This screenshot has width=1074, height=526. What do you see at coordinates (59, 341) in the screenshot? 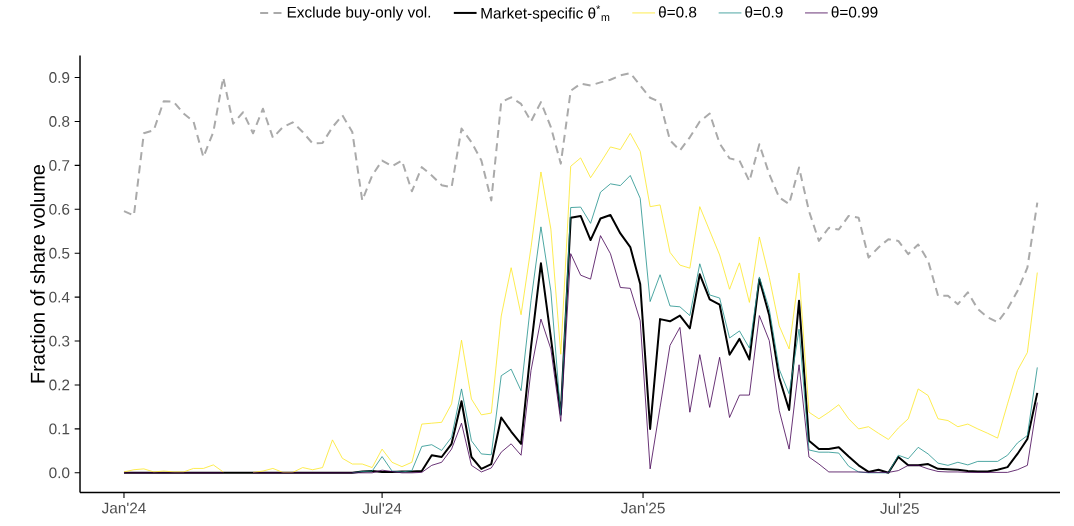
I see `y-tick-label: 0.3` at bounding box center [59, 341].